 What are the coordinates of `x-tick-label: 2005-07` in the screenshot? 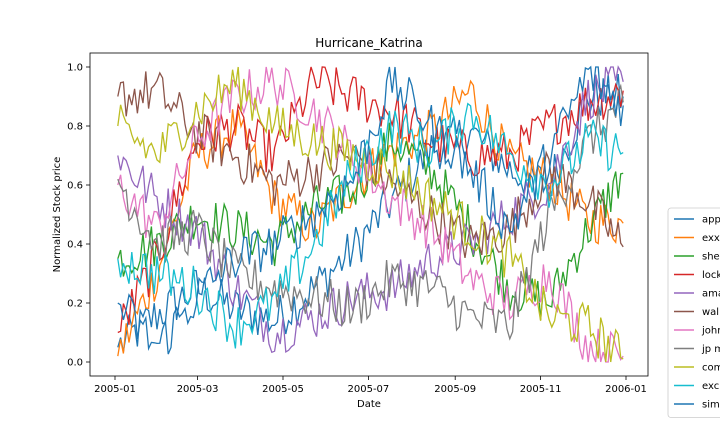 It's located at (369, 389).